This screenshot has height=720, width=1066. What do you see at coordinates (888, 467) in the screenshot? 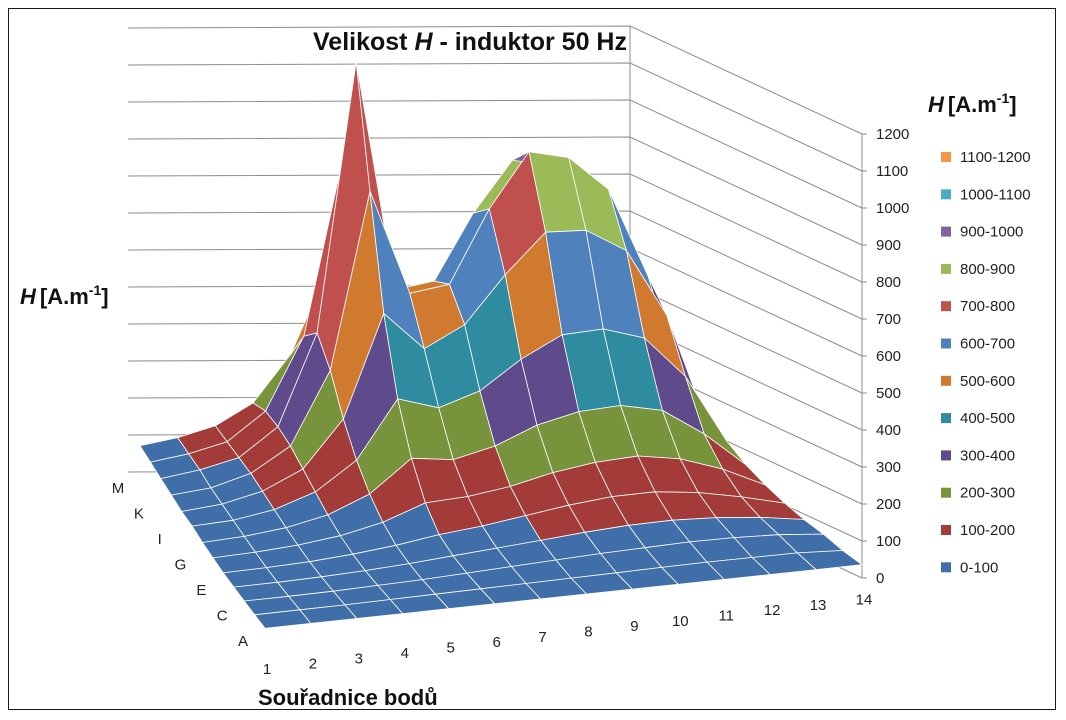
I see `z-tick-label: 300` at bounding box center [888, 467].